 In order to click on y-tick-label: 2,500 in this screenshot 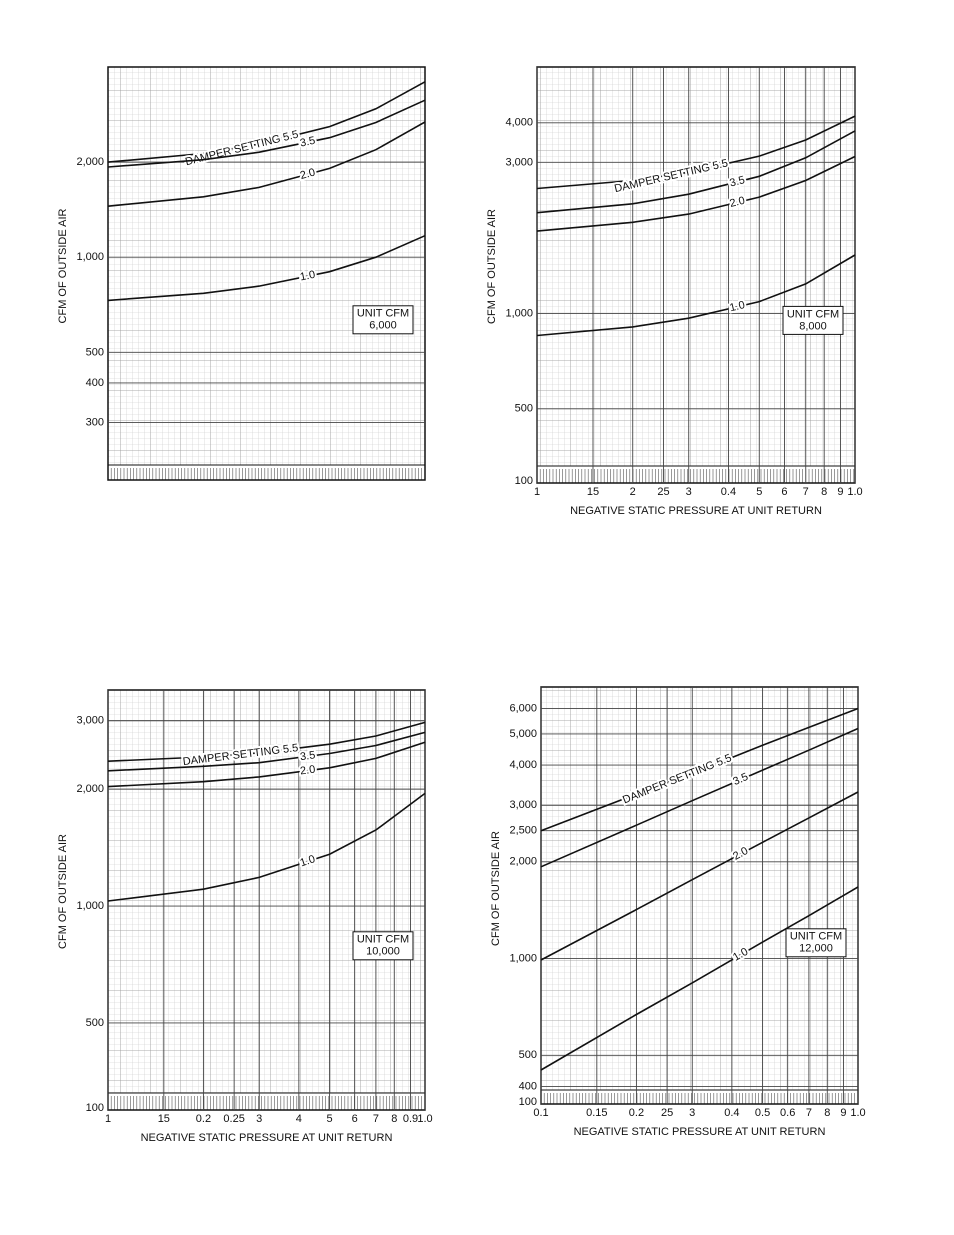, I will do `click(523, 831)`.